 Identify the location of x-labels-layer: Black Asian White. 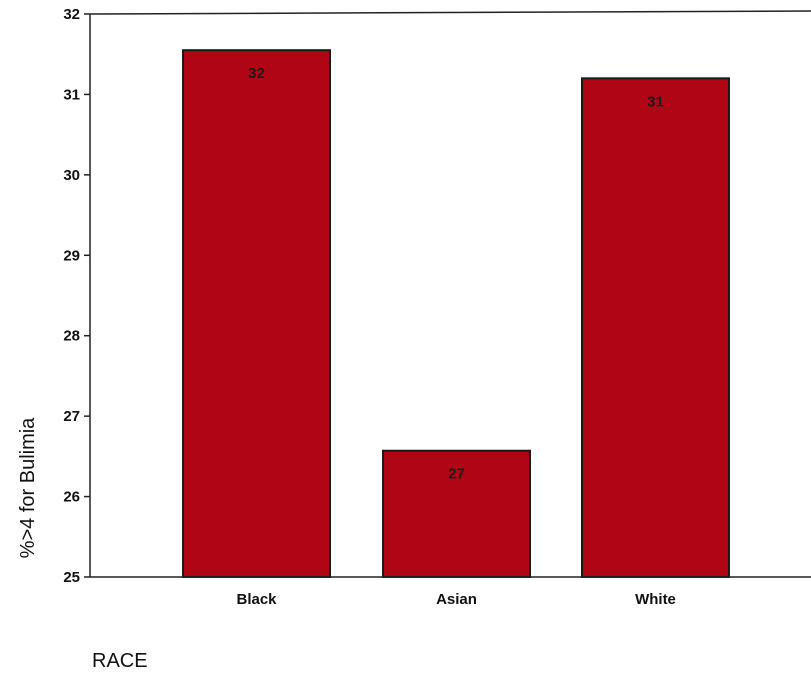
(455, 599).